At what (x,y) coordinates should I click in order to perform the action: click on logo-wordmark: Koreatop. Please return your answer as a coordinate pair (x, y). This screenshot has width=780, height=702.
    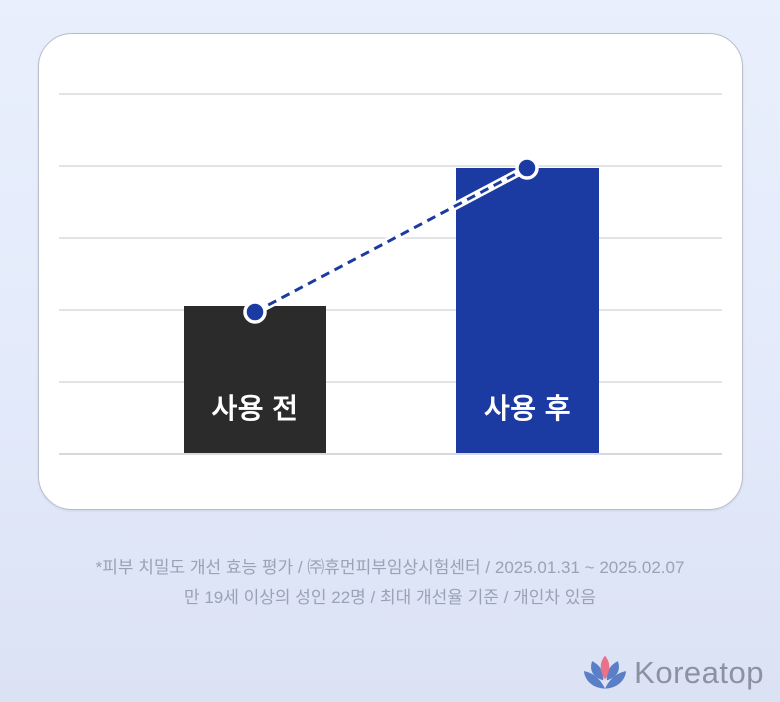
    Looking at the image, I should click on (699, 672).